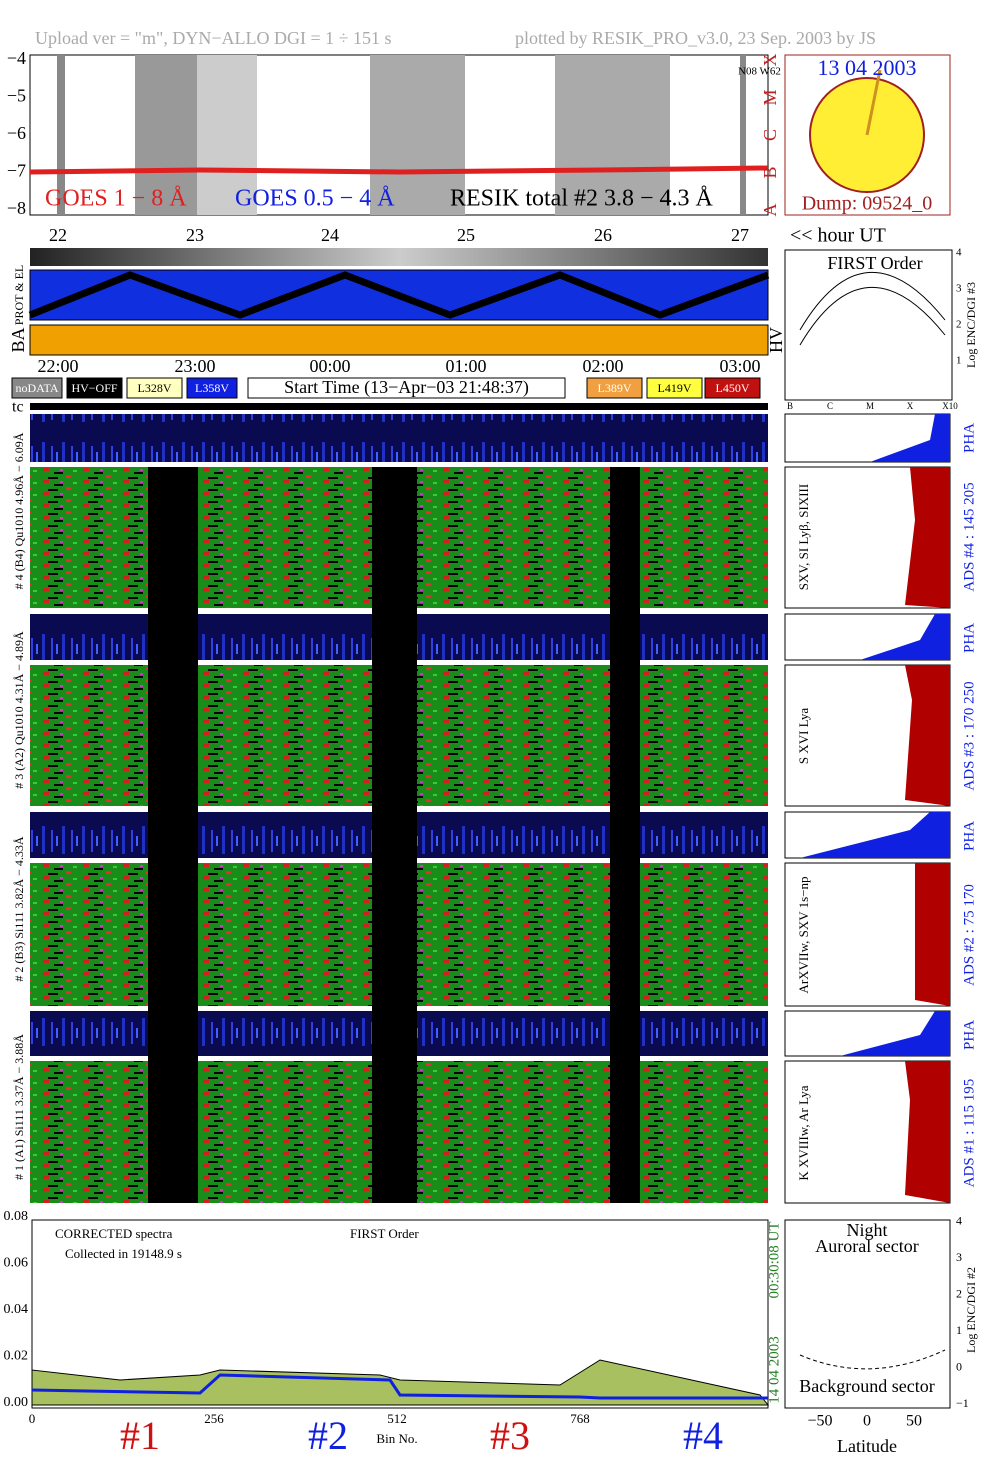  I want to click on x-tick-label: 512, so click(397, 1418).